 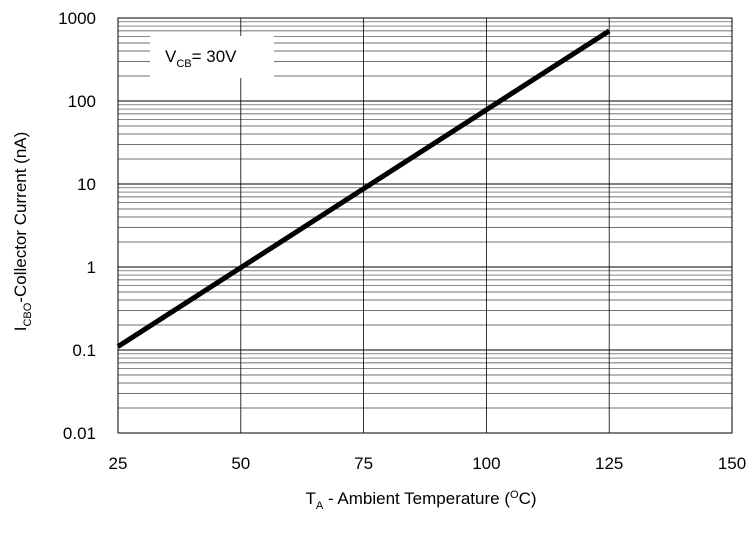 What do you see at coordinates (20, 329) in the screenshot?
I see `y-axis-title-prefix: I` at bounding box center [20, 329].